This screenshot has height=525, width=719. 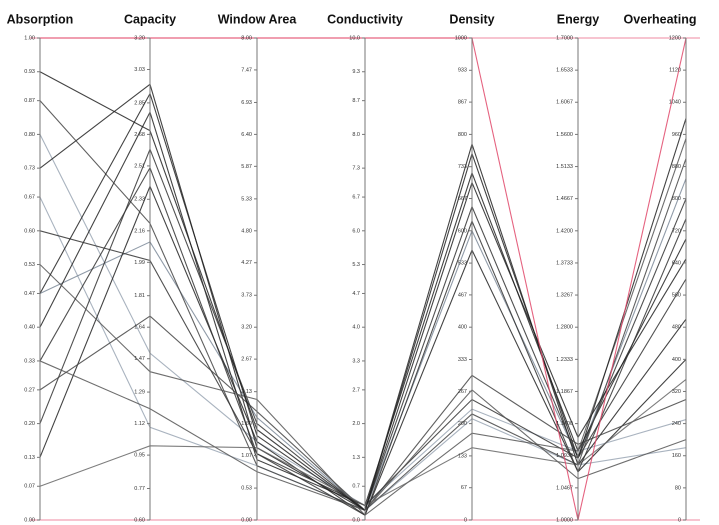 I want to click on tick-label: 640, so click(x=676, y=263).